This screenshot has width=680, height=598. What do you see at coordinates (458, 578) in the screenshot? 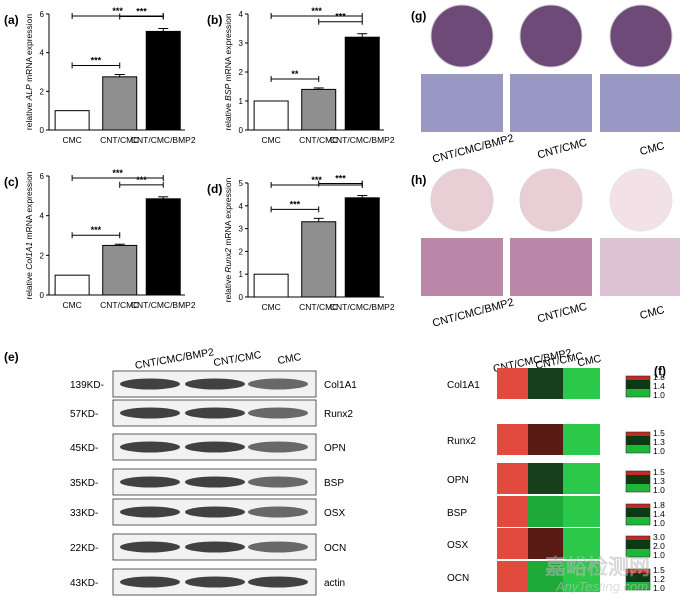
I see `heatmap-row-label: OCN` at bounding box center [458, 578].